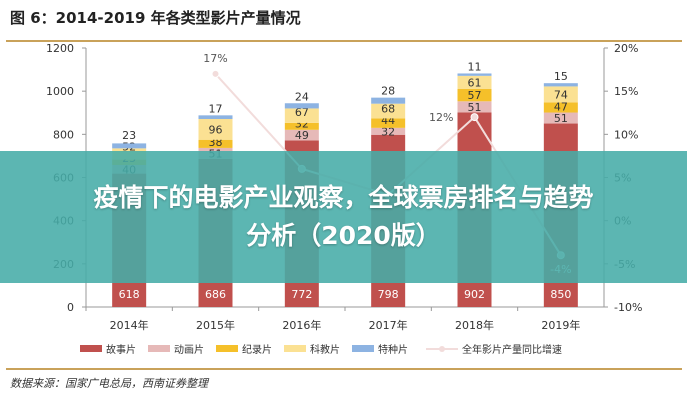 The width and height of the screenshot is (687, 400). What do you see at coordinates (216, 108) in the screenshot?
I see `bar-label: 17` at bounding box center [216, 108].